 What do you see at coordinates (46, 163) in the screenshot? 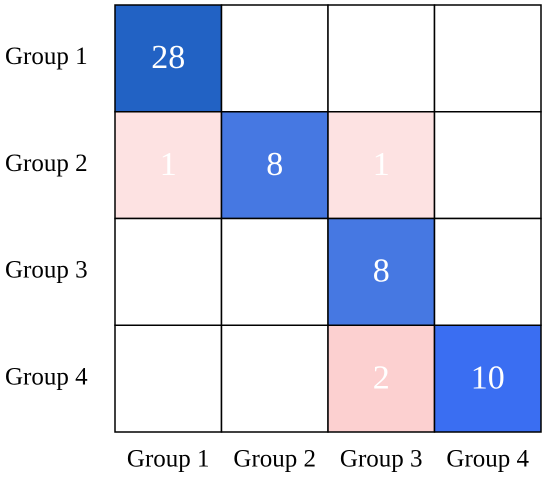
I see `row-label: Group 2` at bounding box center [46, 163].